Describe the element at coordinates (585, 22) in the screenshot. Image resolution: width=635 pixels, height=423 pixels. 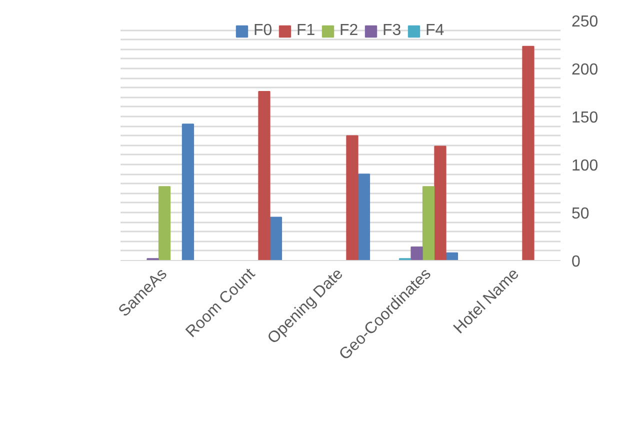
I see `y-tick-label: 250` at that location.